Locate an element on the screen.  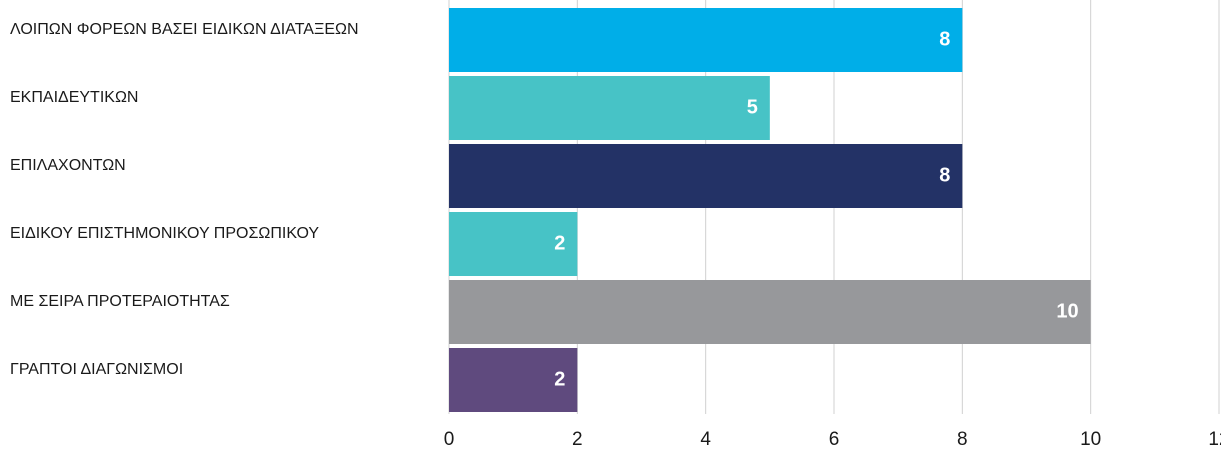
y-tick-label: ΓΡΑΠΤΟΙ ΔΙΑΓΩΝΙΣΜΟΙ is located at coordinates (96, 369).